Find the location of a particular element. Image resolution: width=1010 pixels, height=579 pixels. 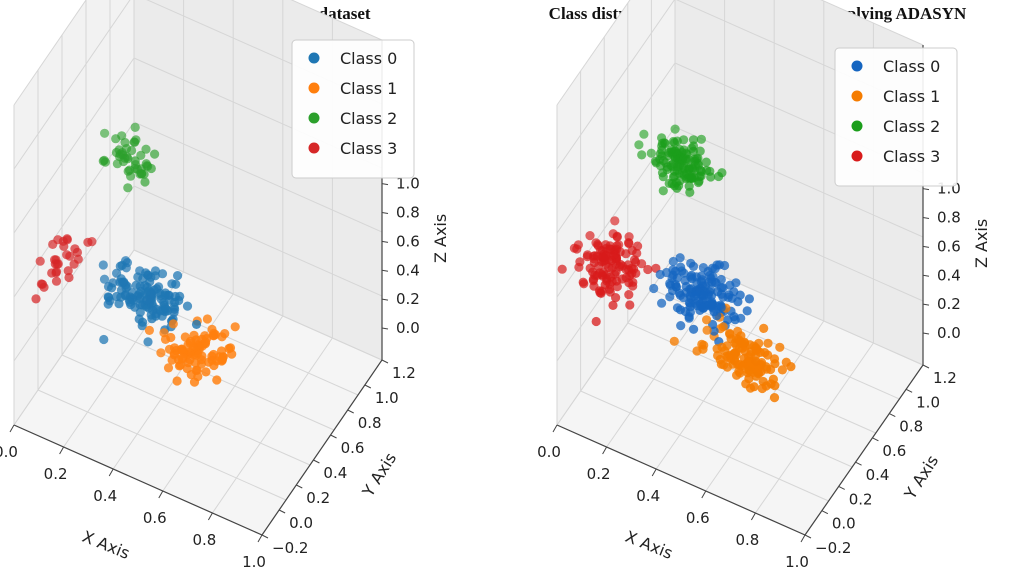

legend-label: Class 2 is located at coordinates (368, 118).